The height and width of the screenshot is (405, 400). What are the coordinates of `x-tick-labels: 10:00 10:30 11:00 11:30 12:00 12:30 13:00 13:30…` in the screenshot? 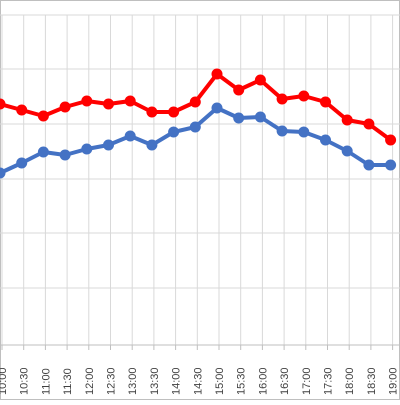 It's located at (200, 381).